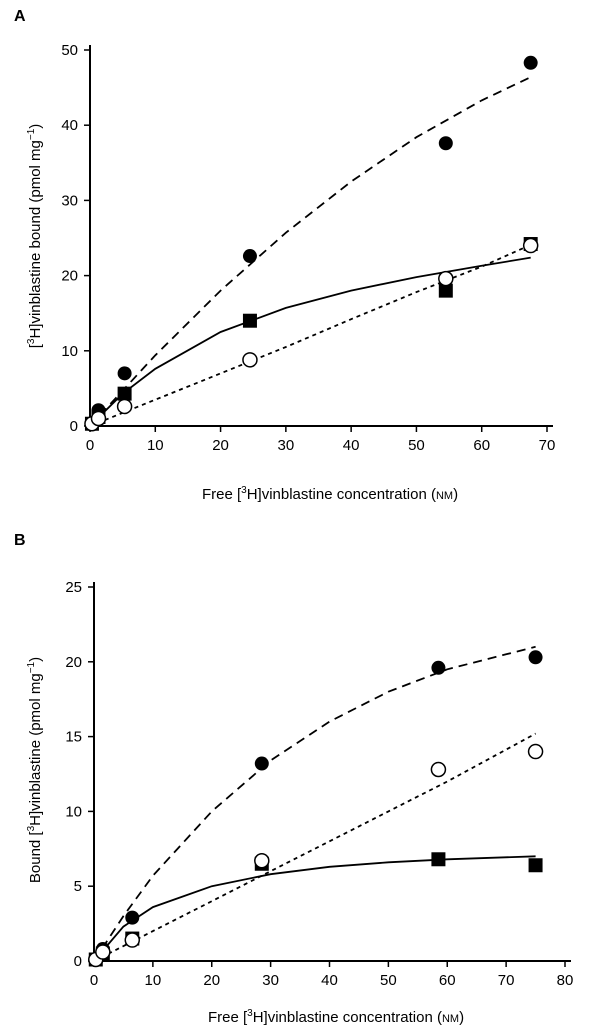  Describe the element at coordinates (73, 737) in the screenshot. I see `y-tick-label: 15` at that location.